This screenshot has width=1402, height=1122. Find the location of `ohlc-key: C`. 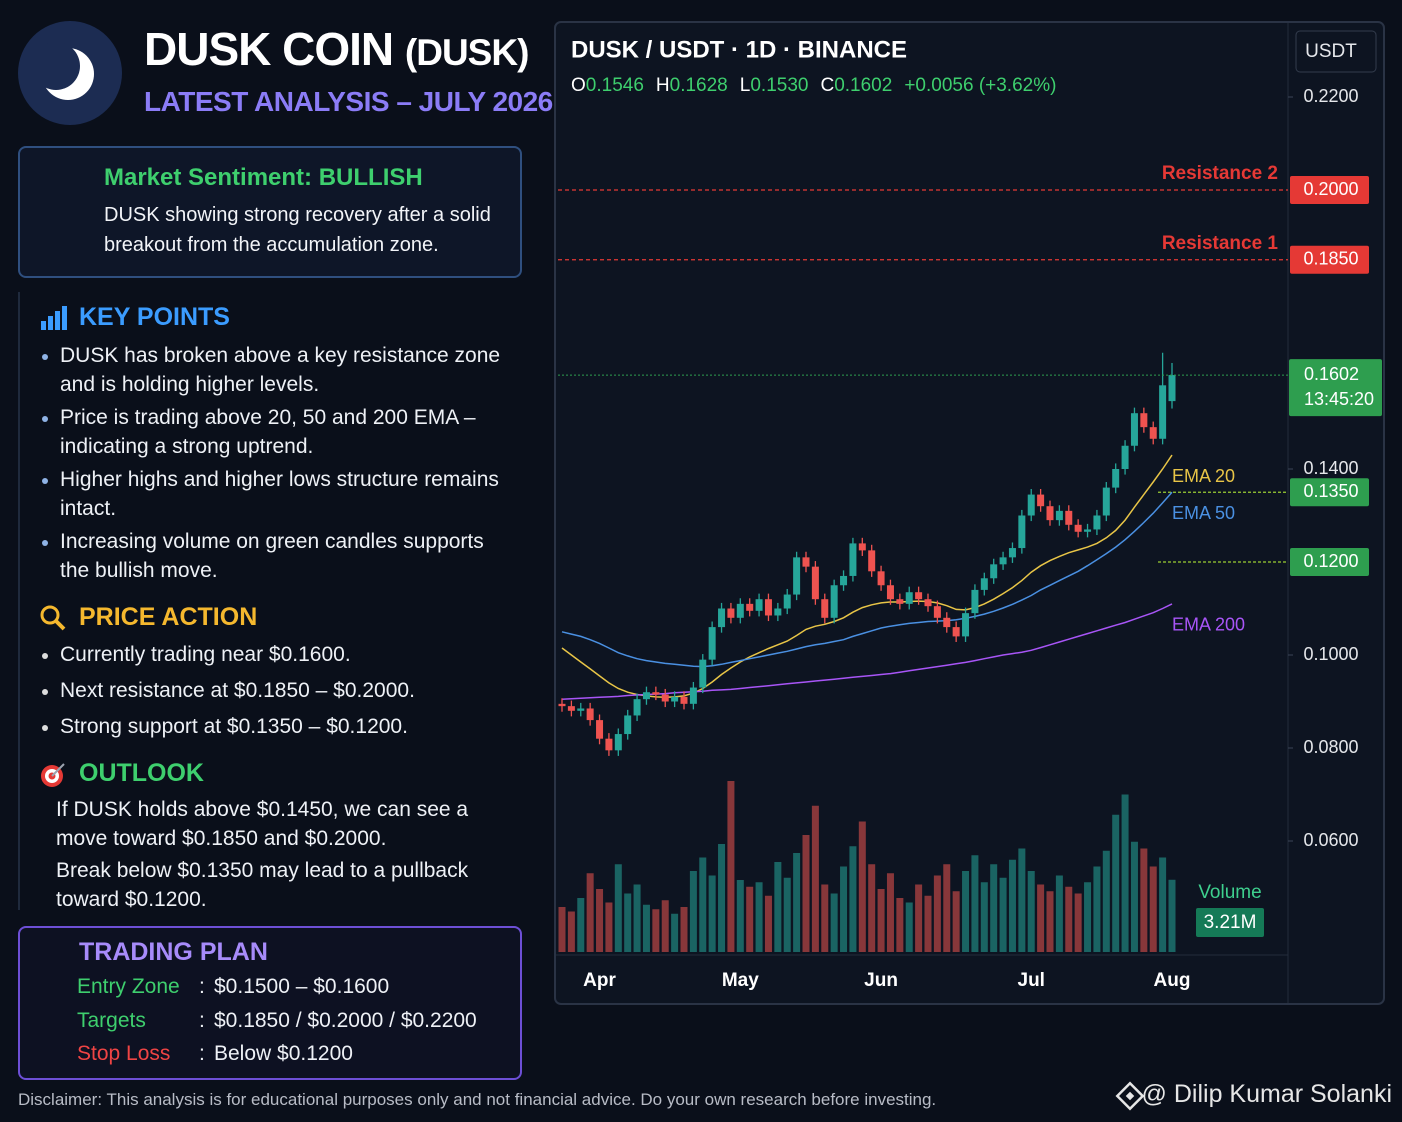

ohlc-key: C is located at coordinates (827, 85).